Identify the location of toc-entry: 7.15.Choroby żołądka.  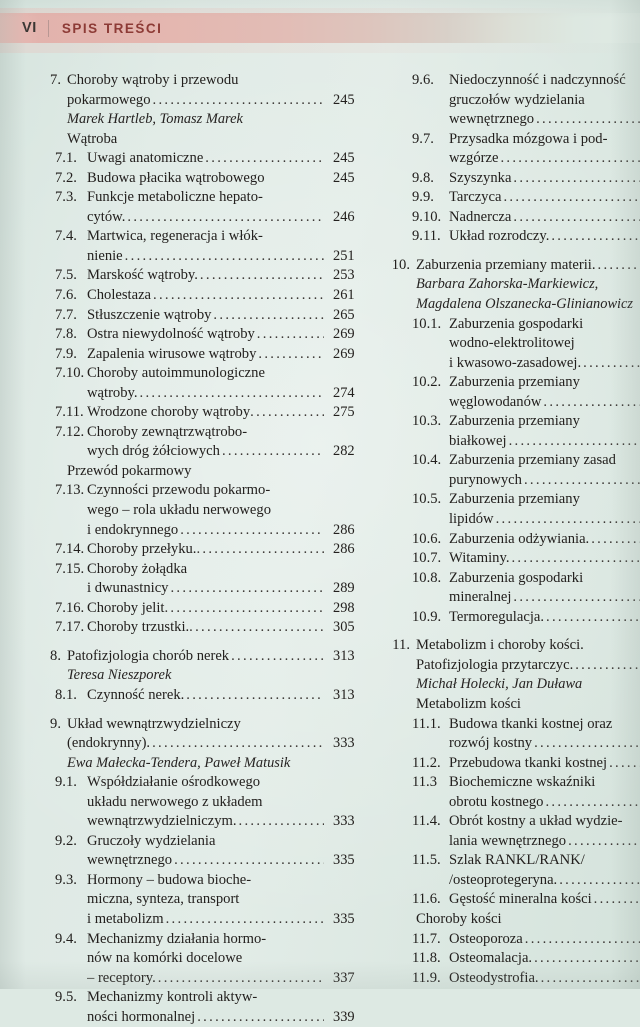
(205, 570).